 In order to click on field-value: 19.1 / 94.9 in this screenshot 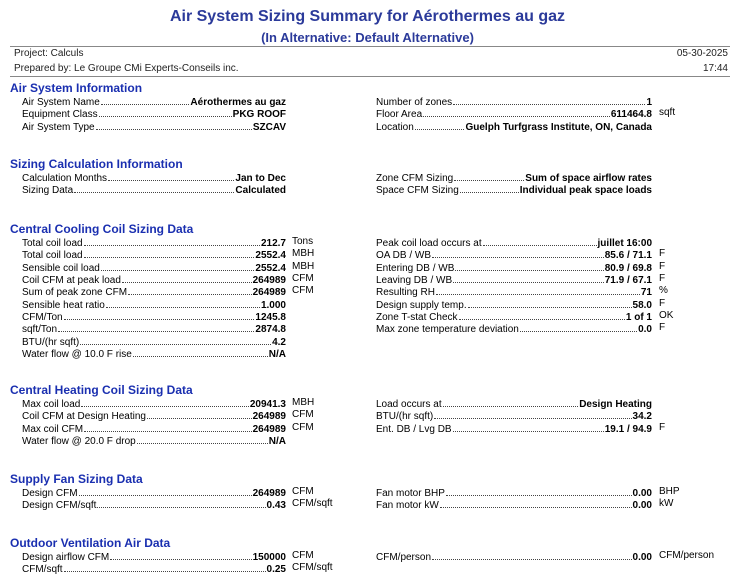, I will do `click(628, 429)`.